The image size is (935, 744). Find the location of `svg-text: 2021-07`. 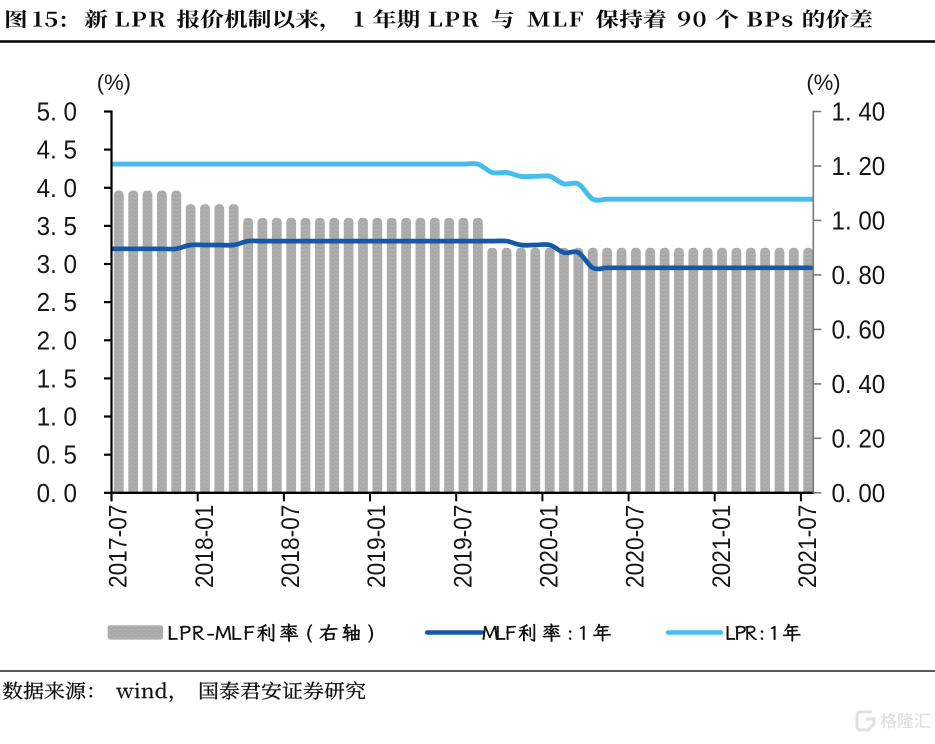

svg-text: 2021-07 is located at coordinates (808, 546).